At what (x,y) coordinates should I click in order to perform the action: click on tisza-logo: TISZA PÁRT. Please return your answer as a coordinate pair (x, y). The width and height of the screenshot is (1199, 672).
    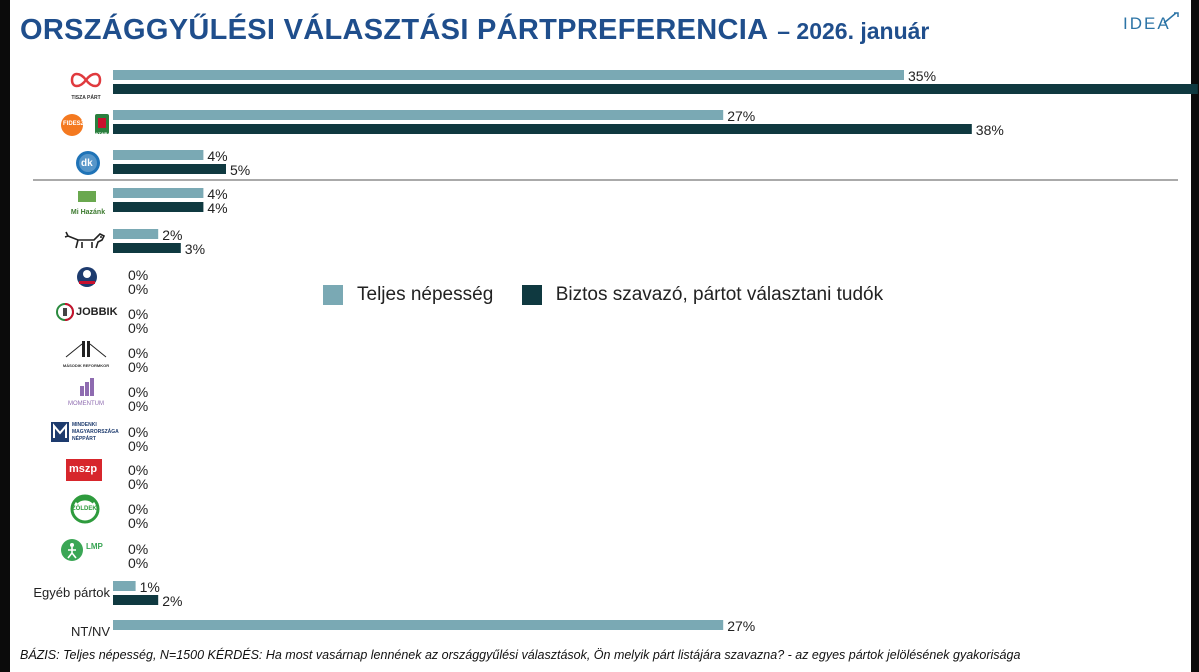
    Looking at the image, I should click on (86, 85).